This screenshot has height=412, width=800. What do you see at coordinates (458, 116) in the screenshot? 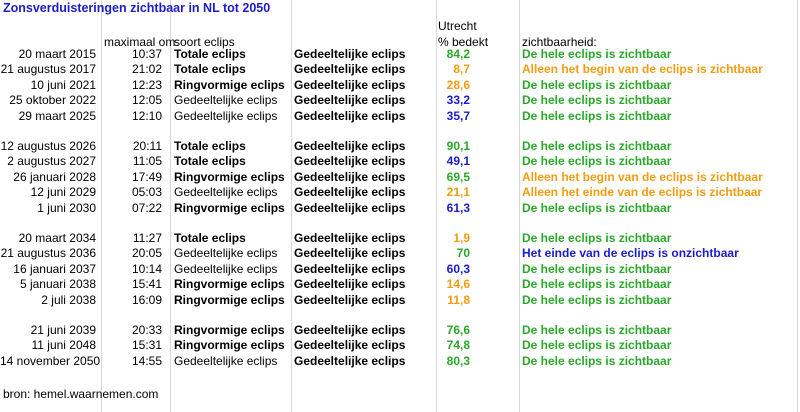
I see `coverage-pct: 35,7` at bounding box center [458, 116].